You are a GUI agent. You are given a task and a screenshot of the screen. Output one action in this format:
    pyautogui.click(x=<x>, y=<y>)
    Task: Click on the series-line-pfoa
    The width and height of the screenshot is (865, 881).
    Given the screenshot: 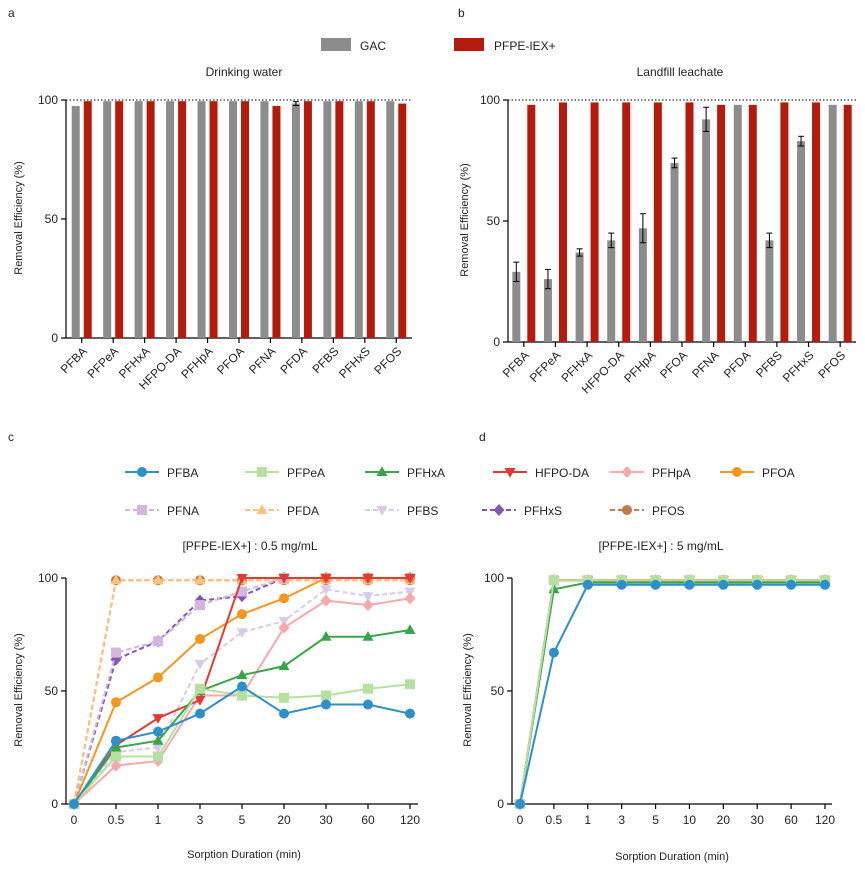 What is the action you would take?
    pyautogui.click(x=672, y=692)
    